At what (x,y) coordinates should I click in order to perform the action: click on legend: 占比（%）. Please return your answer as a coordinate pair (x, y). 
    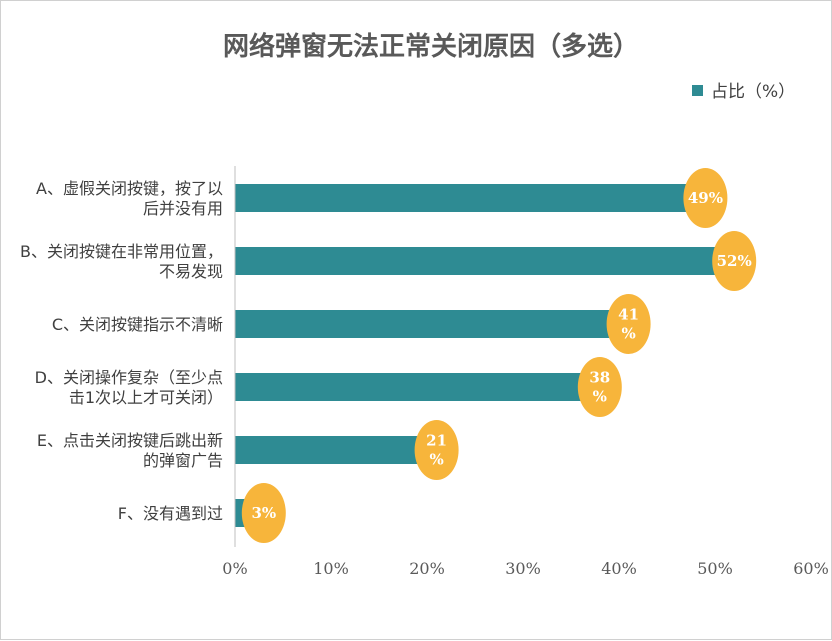
    Looking at the image, I should click on (743, 92).